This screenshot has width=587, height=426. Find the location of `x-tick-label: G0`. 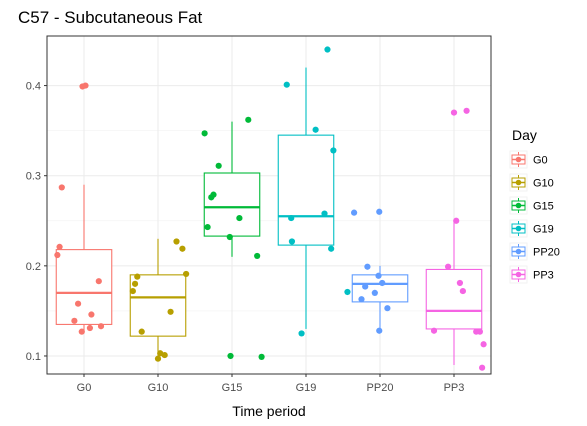

x-tick-label: G0 is located at coordinates (84, 388).